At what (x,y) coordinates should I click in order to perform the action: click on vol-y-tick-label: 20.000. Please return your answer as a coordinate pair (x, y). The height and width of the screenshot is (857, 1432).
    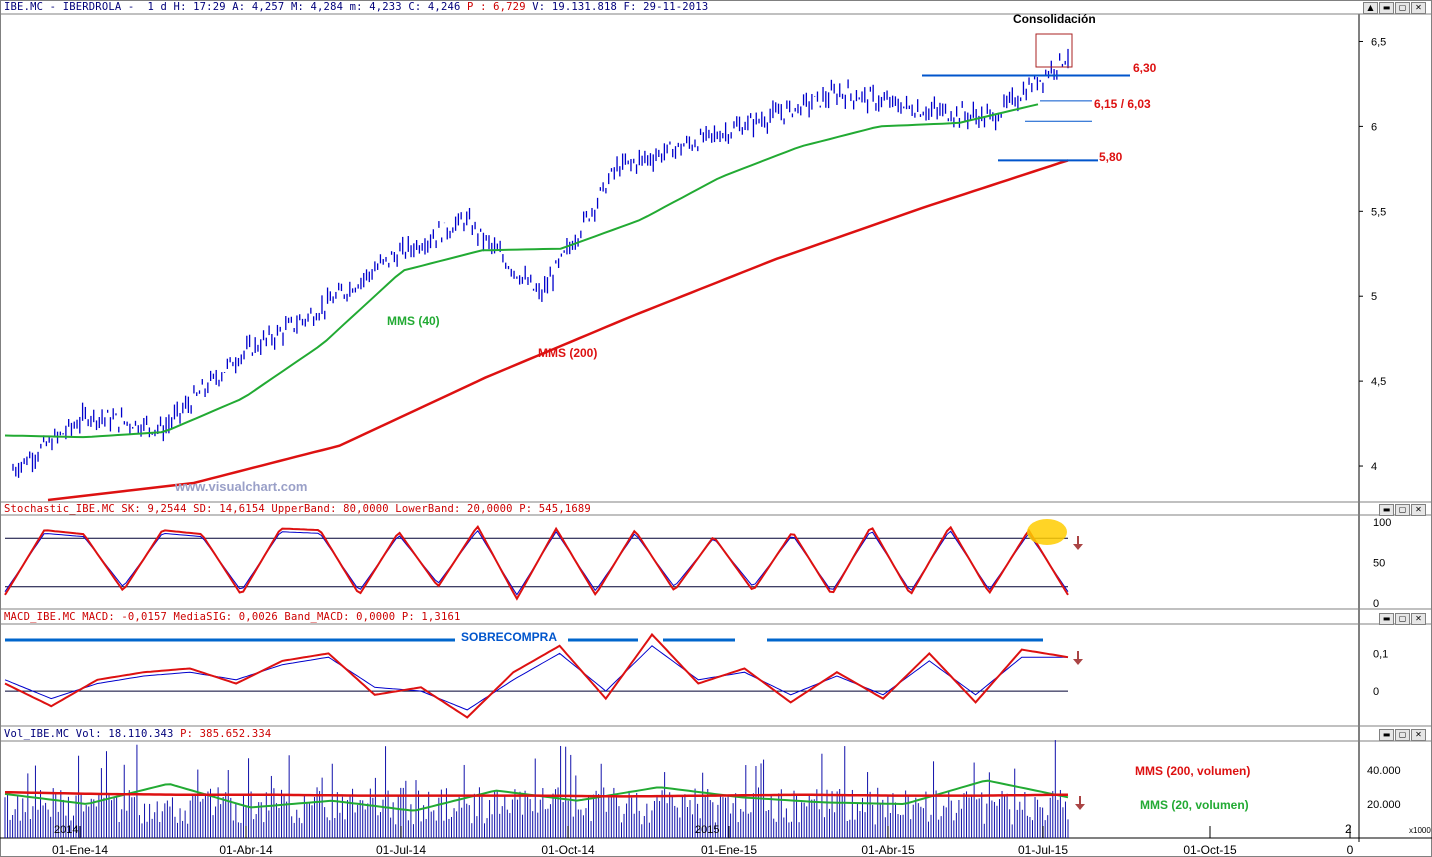
    Looking at the image, I should click on (1384, 805).